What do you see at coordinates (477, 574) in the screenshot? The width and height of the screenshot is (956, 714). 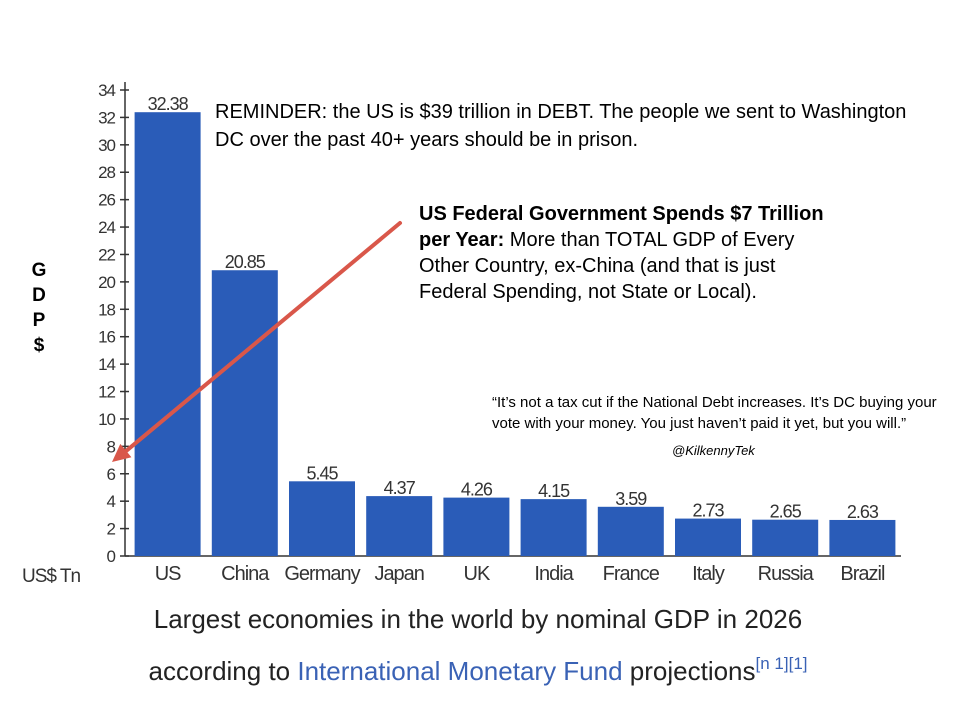 I see `x-tick-label: UK` at bounding box center [477, 574].